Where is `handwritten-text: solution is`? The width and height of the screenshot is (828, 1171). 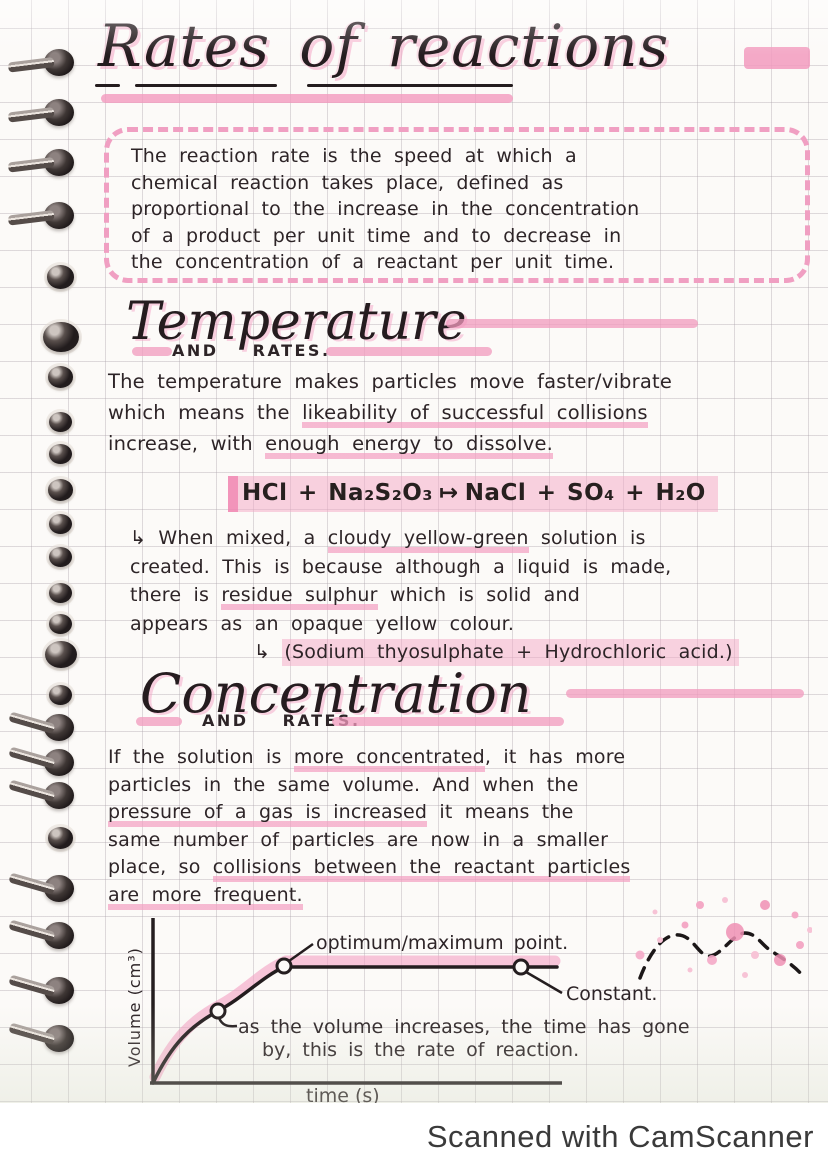
handwritten-text: solution is is located at coordinates (587, 538).